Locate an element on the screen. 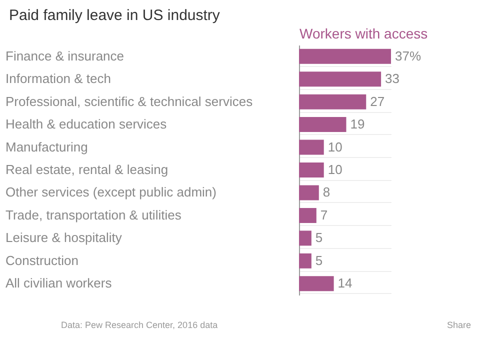 The width and height of the screenshot is (500, 355). y-tick-label: Construction is located at coordinates (42, 260).